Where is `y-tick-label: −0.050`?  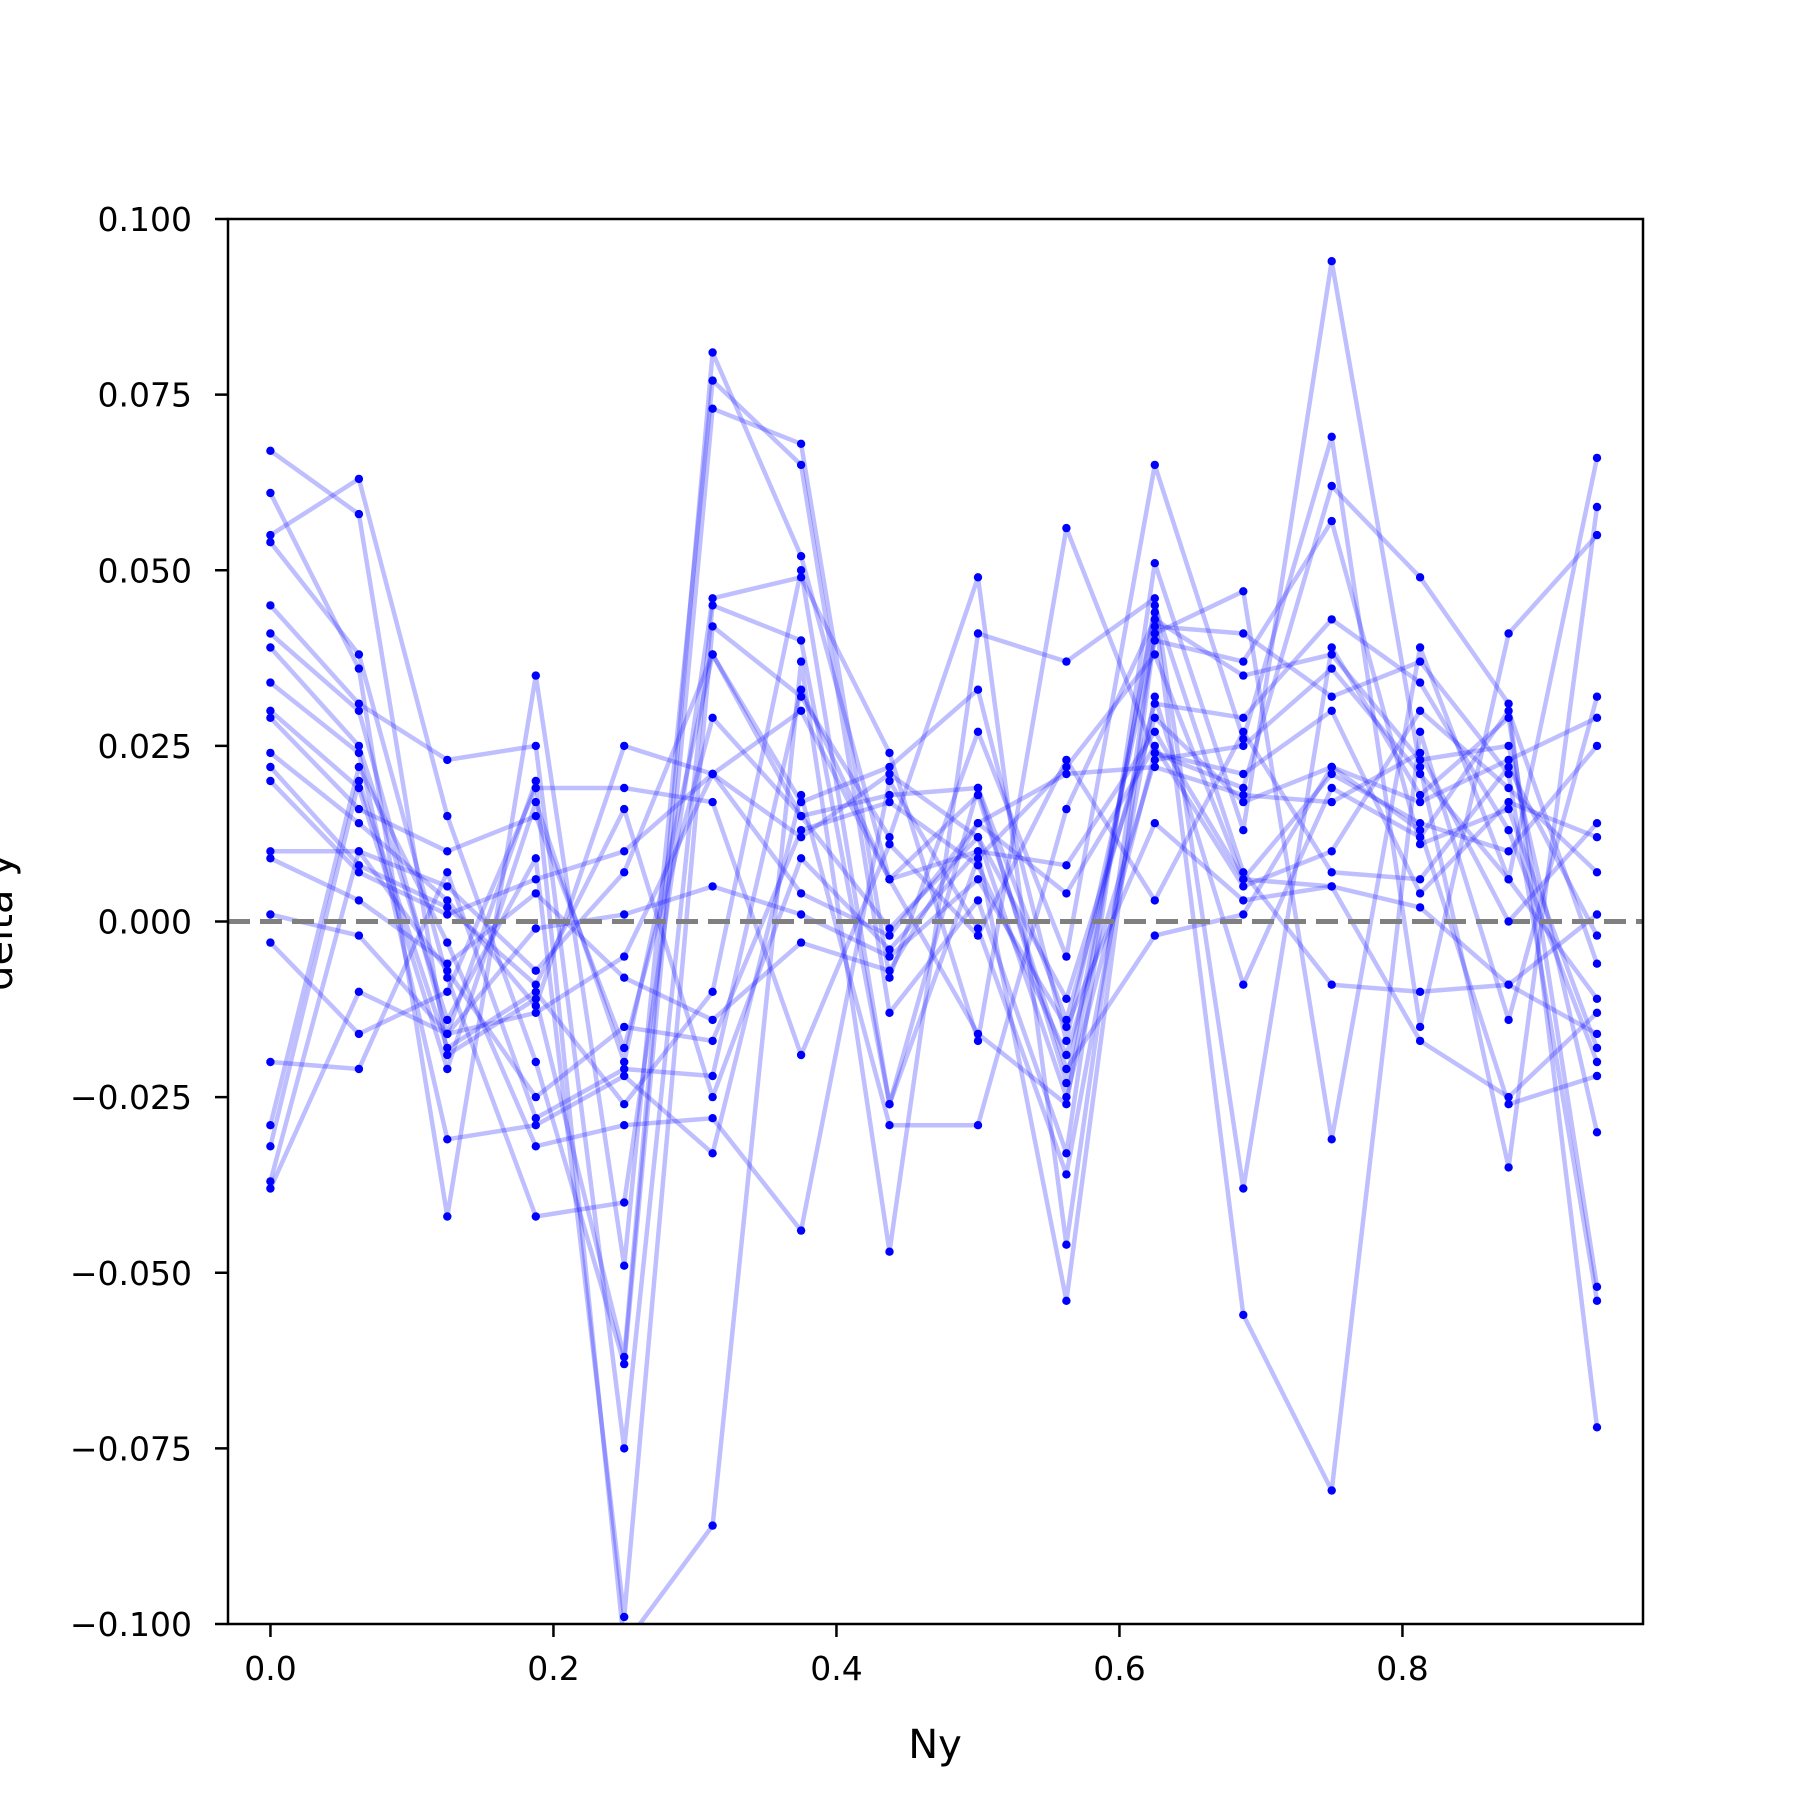
y-tick-label: −0.050 is located at coordinates (131, 1273).